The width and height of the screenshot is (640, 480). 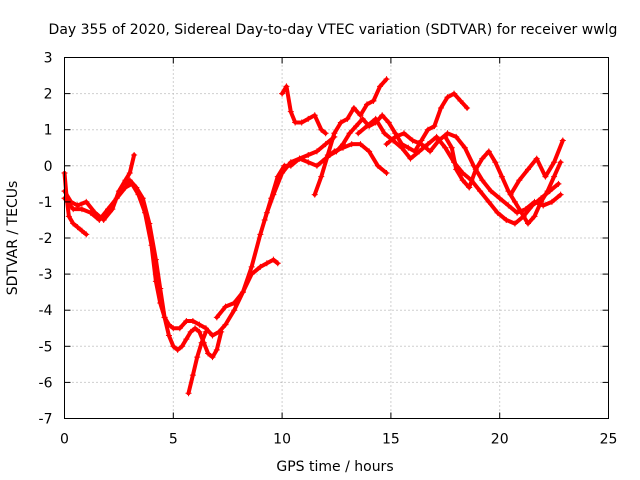 I want to click on x-axis-label: GPS time / hours, so click(x=334, y=467).